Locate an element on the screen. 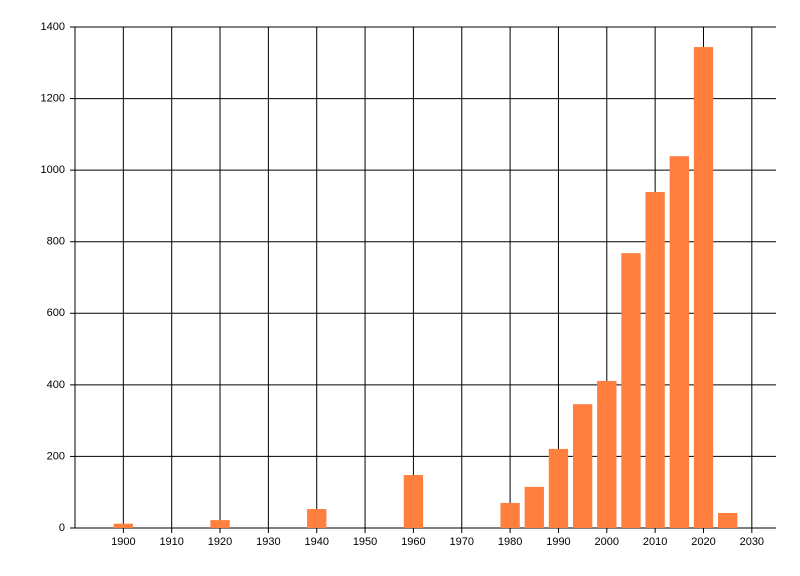 This screenshot has width=800, height=576. x-tick-label: 1900 is located at coordinates (123, 542).